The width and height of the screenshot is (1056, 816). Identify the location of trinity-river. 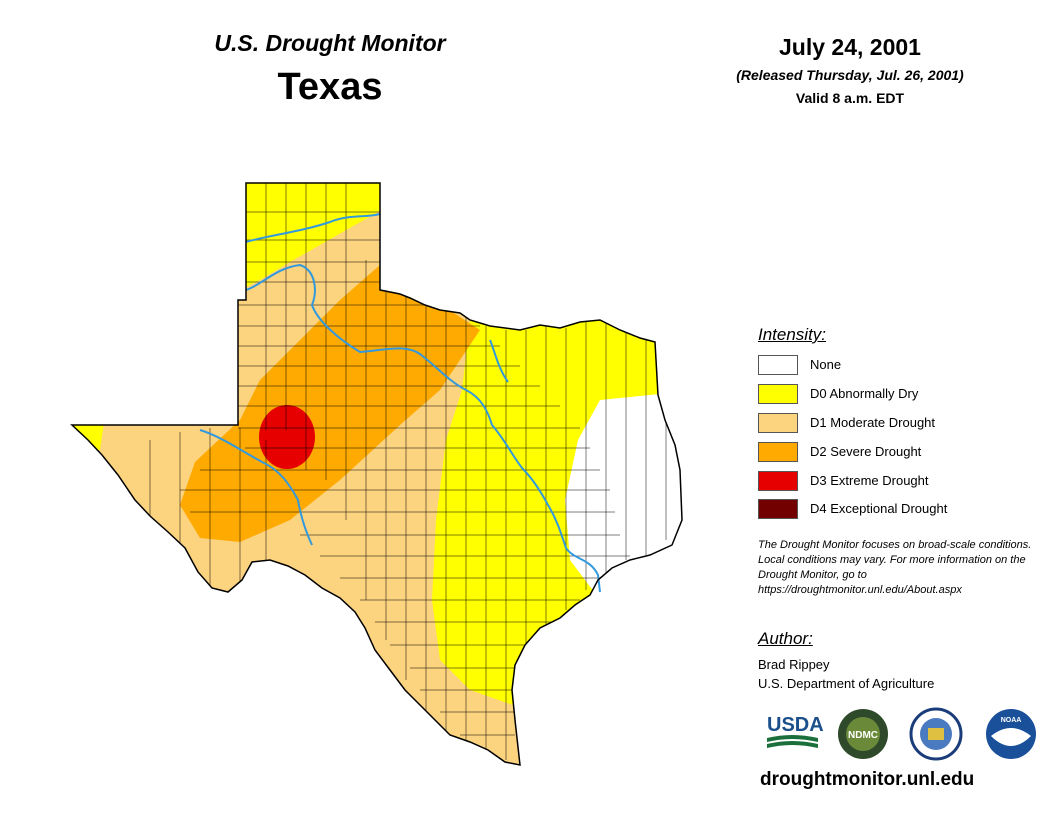
(499, 361).